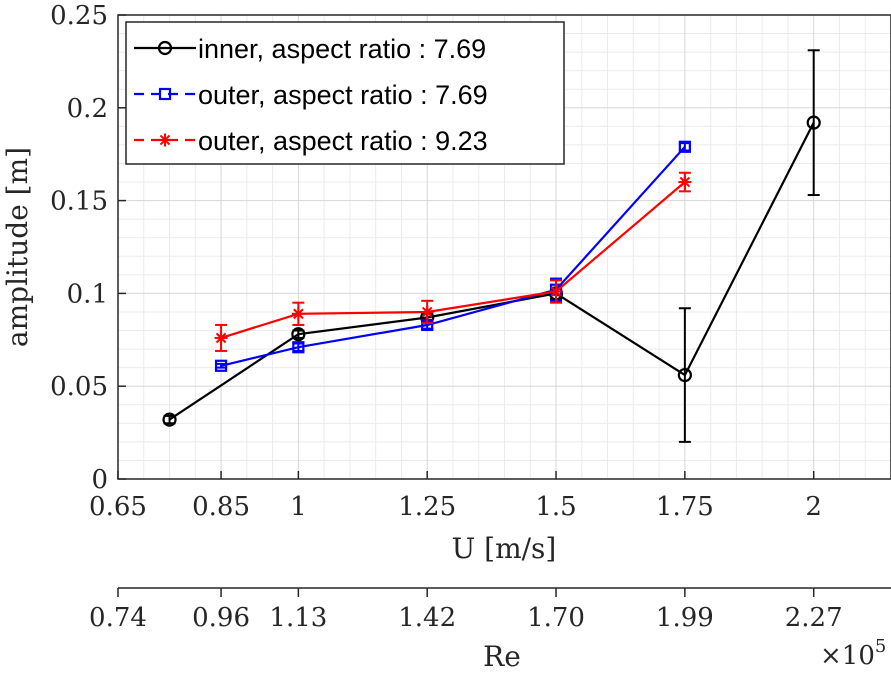 This screenshot has width=891, height=673. What do you see at coordinates (79, 387) in the screenshot?
I see `y-tick-label: 0.05` at bounding box center [79, 387].